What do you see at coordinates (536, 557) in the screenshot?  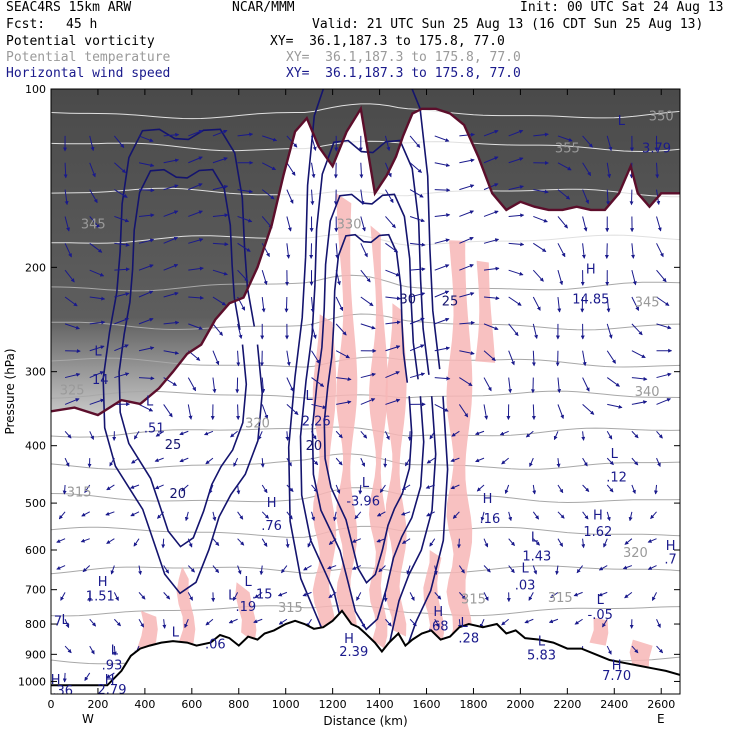 I see `pv-extremum-value: 1.43` at bounding box center [536, 557].